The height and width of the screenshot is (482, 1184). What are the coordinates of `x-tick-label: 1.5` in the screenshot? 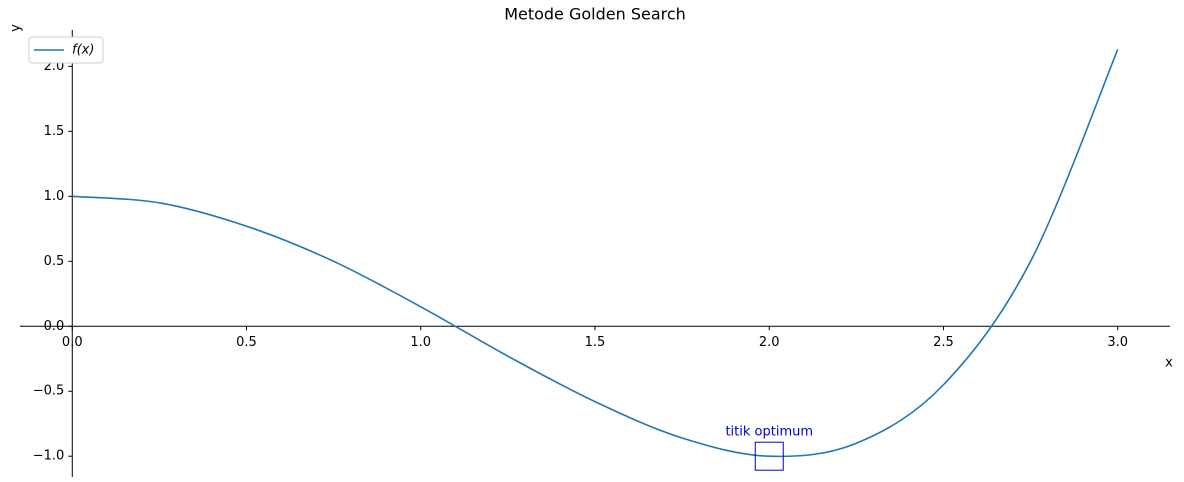 It's located at (595, 342).